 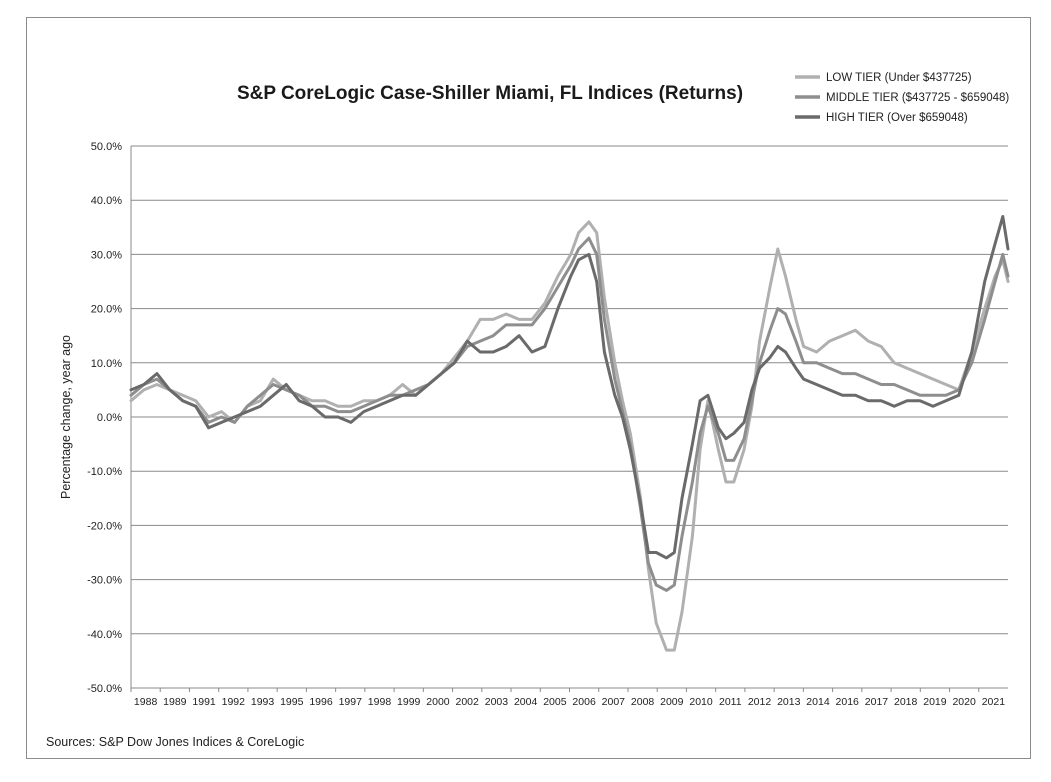 I want to click on x-tick-label: 1992, so click(x=234, y=702).